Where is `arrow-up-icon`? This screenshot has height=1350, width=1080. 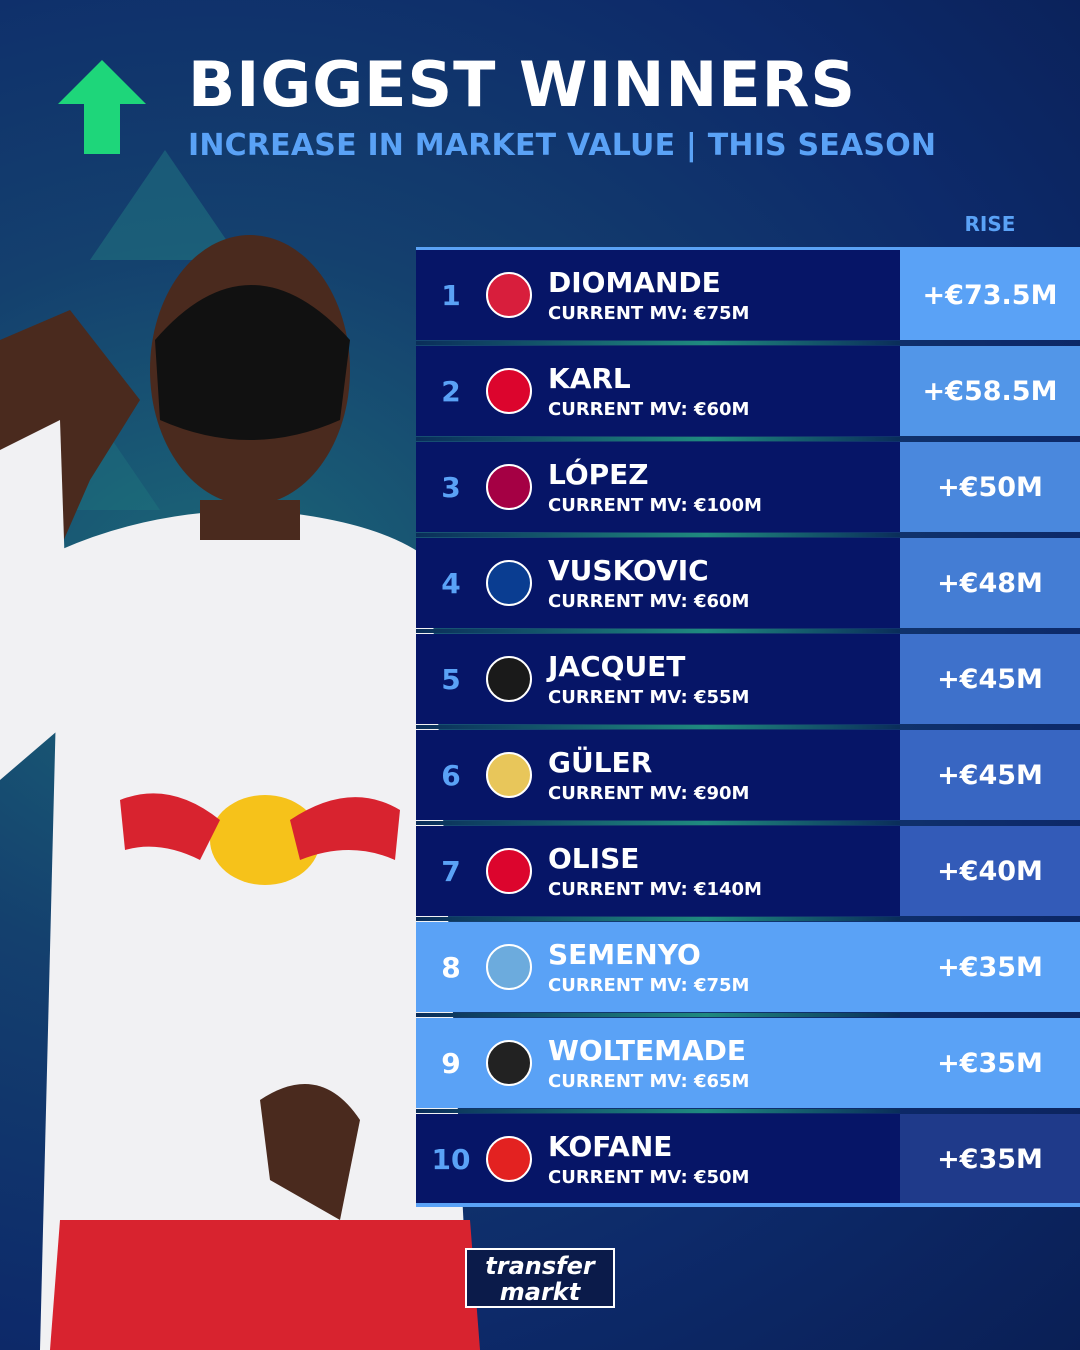 arrow-up-icon is located at coordinates (102, 107).